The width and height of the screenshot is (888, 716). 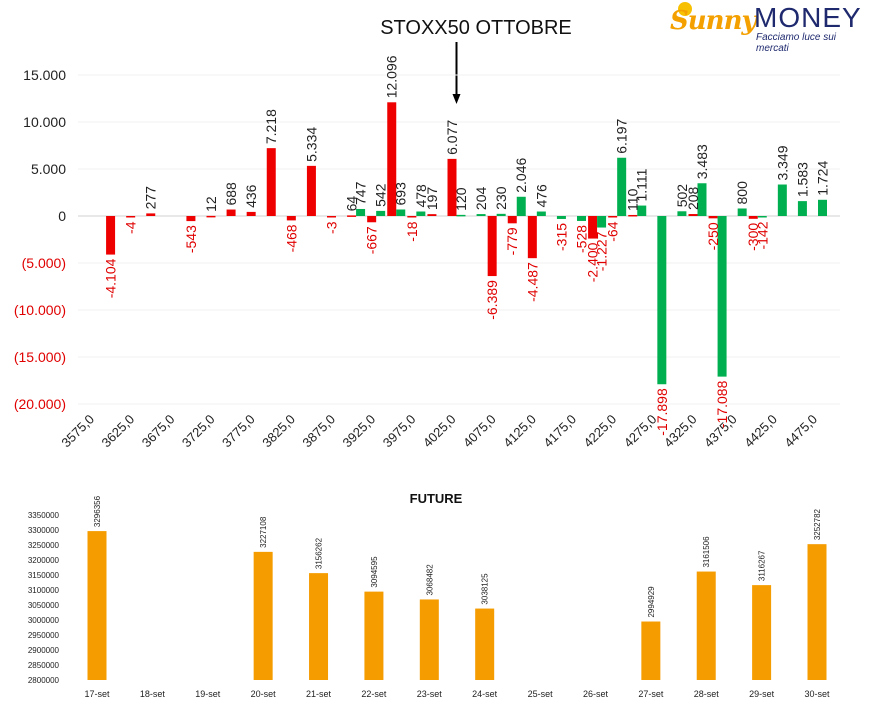 What do you see at coordinates (456, 99) in the screenshot?
I see `annotation-arrowhead` at bounding box center [456, 99].